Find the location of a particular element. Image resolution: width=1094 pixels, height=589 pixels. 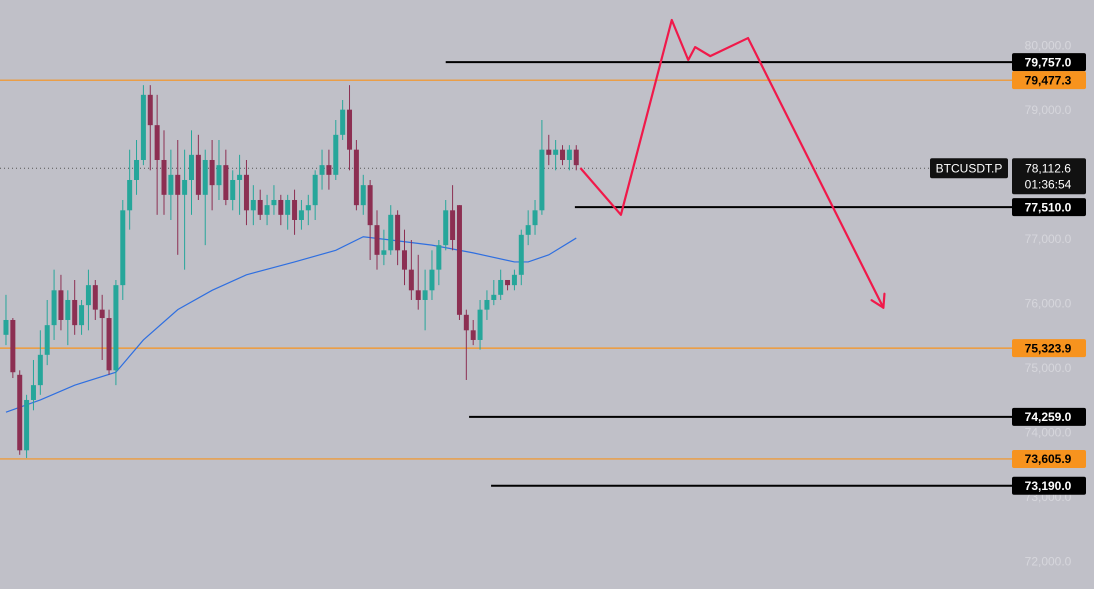

level-label: 79,477.3 is located at coordinates (1048, 80).